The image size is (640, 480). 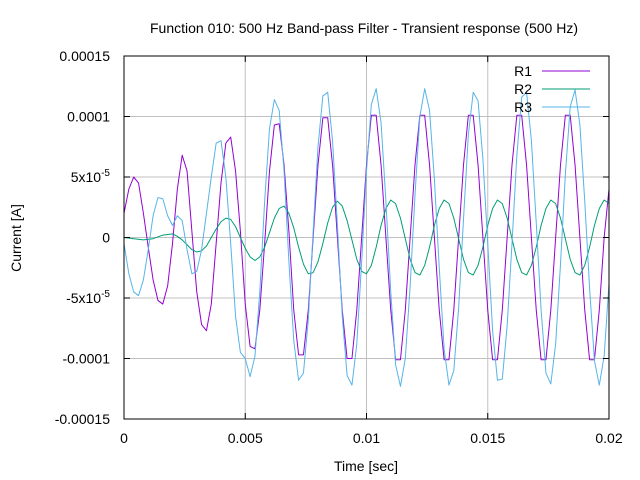 I want to click on x-tick-label: 0.015, so click(x=487, y=438).